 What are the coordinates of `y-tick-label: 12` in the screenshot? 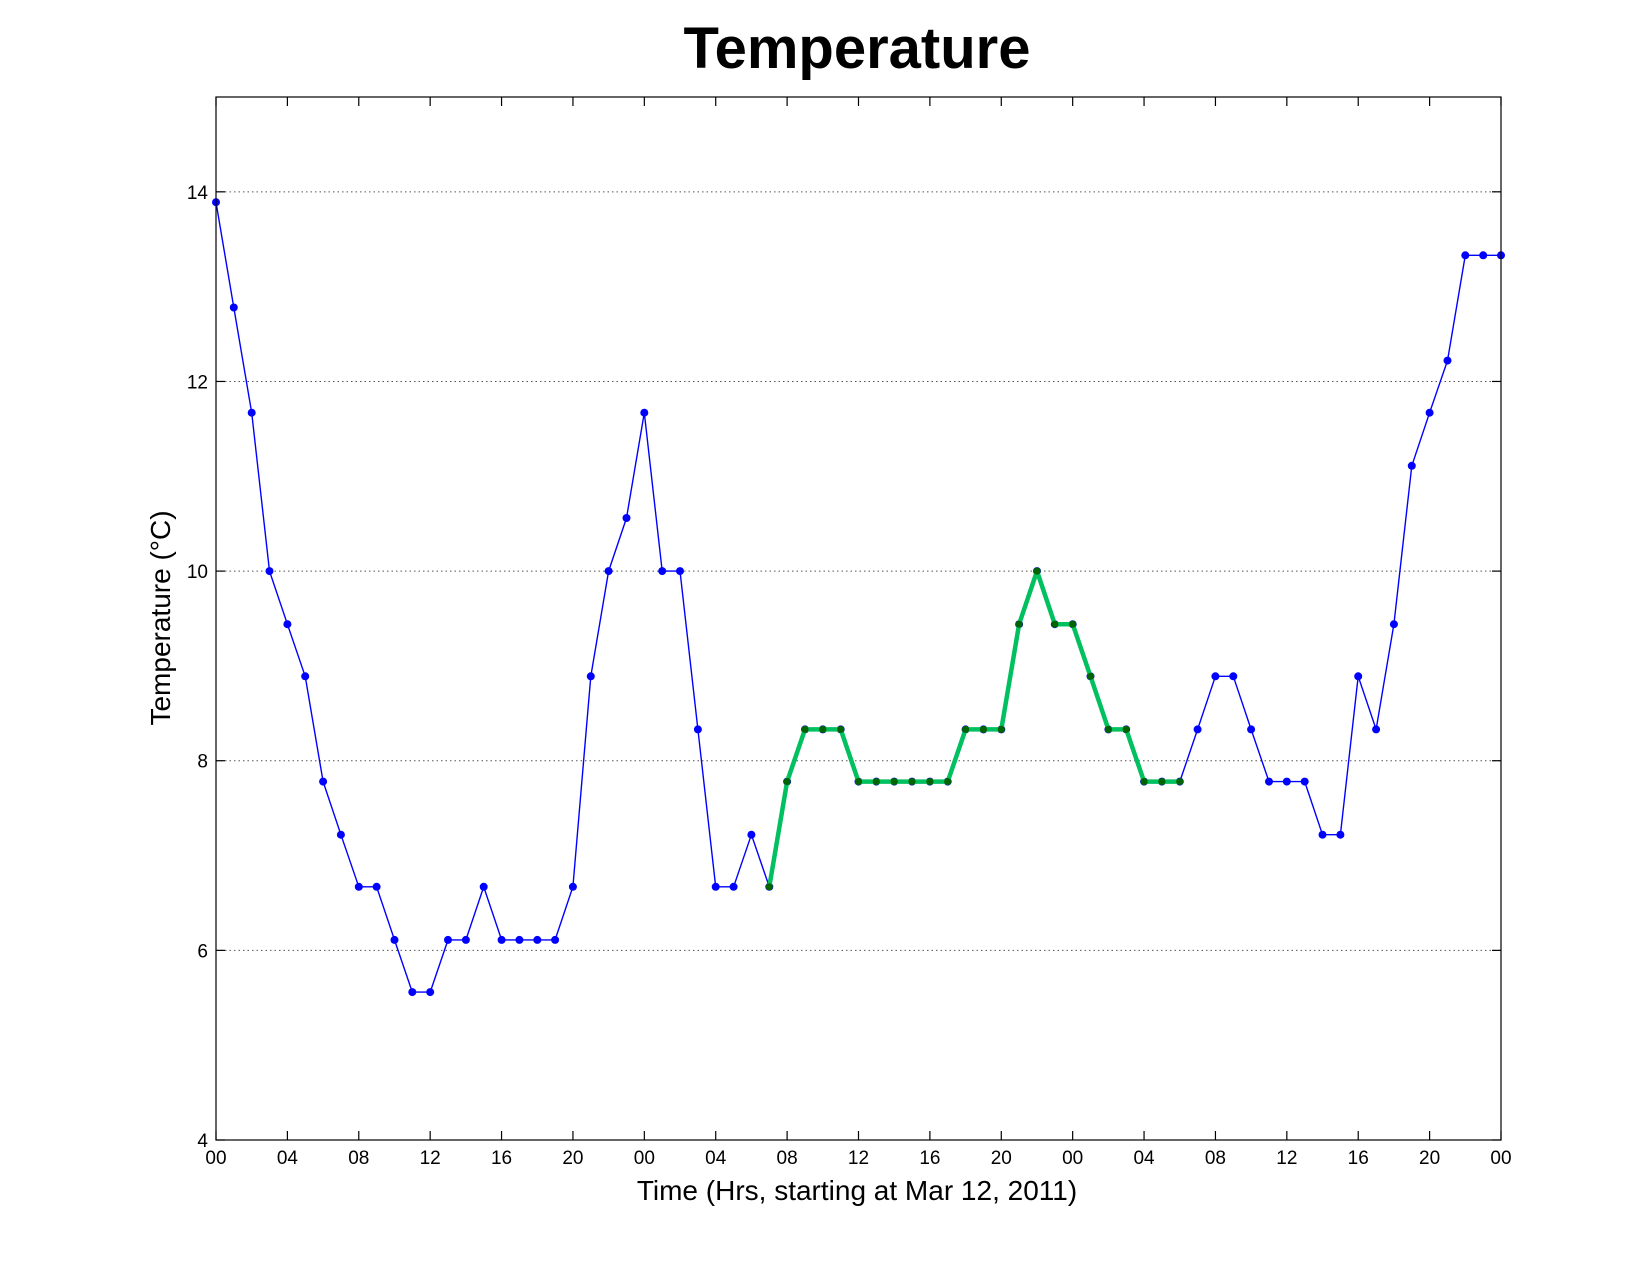 It's located at (197, 382).